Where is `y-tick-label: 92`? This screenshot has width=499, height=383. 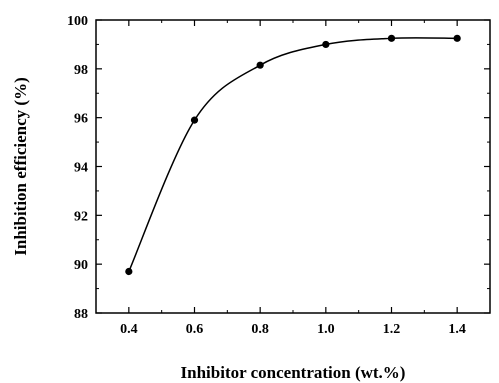 y-tick-label: 92 is located at coordinates (81, 216).